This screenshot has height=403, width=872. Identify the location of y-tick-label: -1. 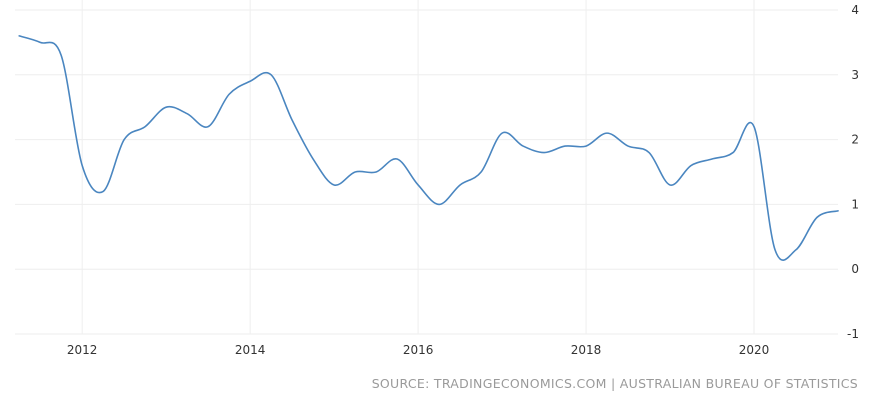
(853, 334).